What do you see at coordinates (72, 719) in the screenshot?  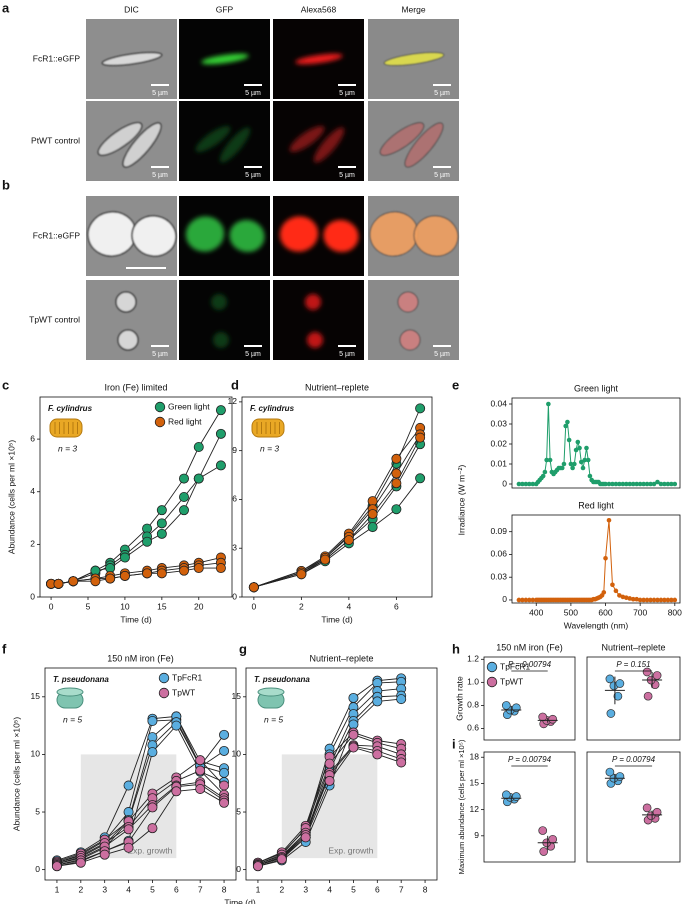 I see `n-label: n = 5` at bounding box center [72, 719].